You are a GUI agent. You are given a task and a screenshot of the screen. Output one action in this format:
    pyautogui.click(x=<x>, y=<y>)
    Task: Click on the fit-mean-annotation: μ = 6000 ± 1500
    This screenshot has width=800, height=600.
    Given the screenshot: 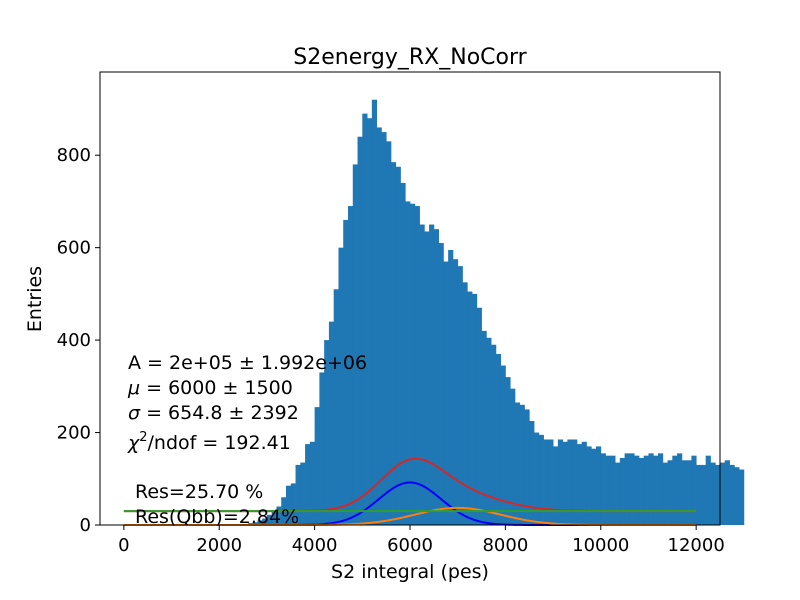 What is the action you would take?
    pyautogui.click(x=210, y=388)
    